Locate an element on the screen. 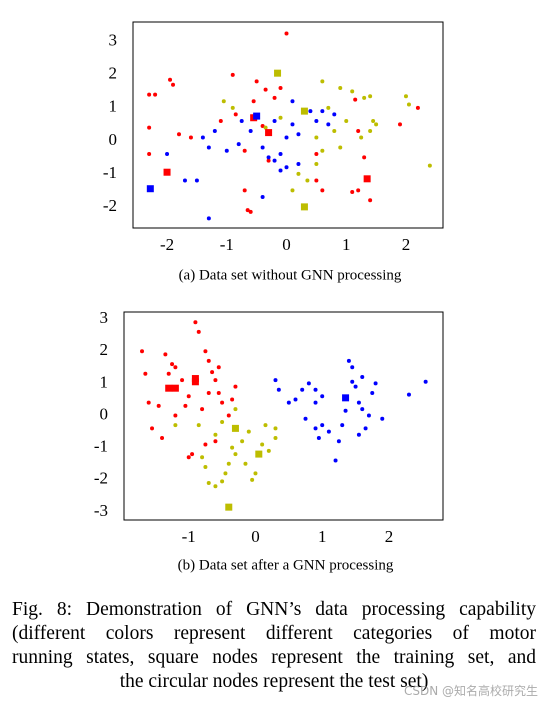 The image size is (548, 706). x-tick-label: 1 is located at coordinates (346, 244).